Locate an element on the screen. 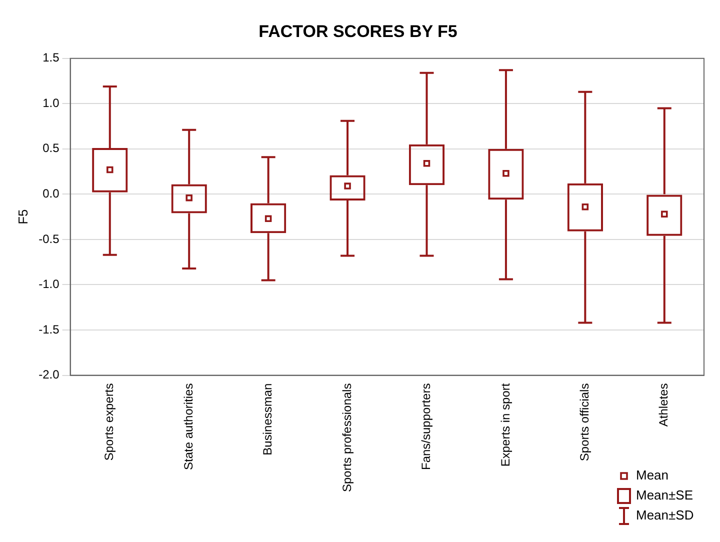 This screenshot has width=720, height=542. y-tick-label: -1.0 is located at coordinates (49, 284).